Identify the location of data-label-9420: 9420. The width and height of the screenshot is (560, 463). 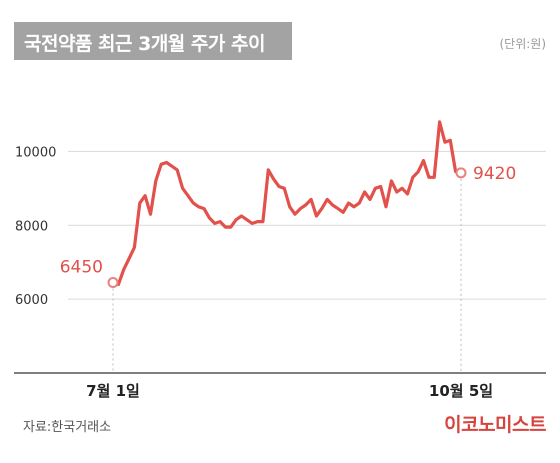
(494, 174).